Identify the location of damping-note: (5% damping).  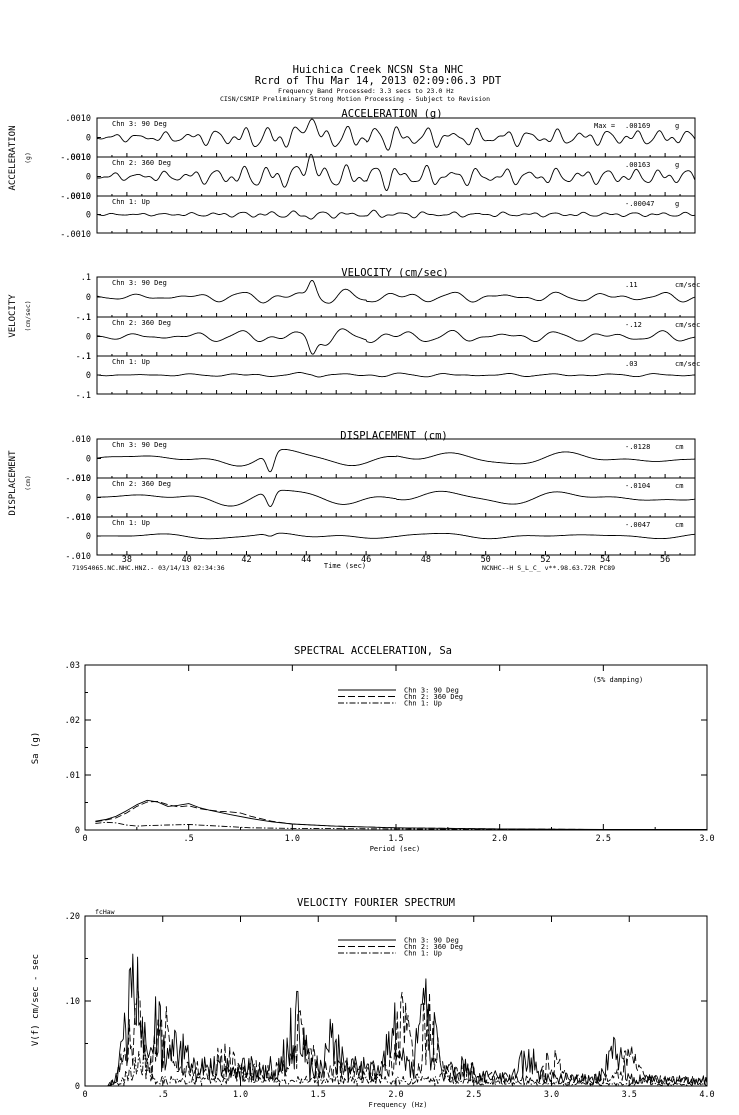
(618, 680).